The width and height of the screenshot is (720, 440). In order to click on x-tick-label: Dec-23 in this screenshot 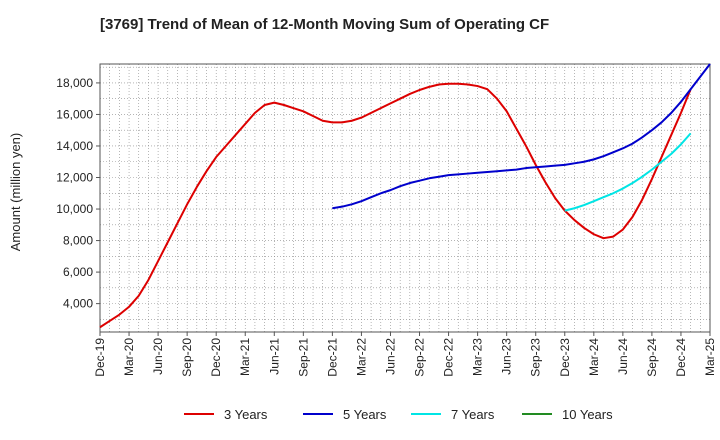, I will do `click(565, 357)`.